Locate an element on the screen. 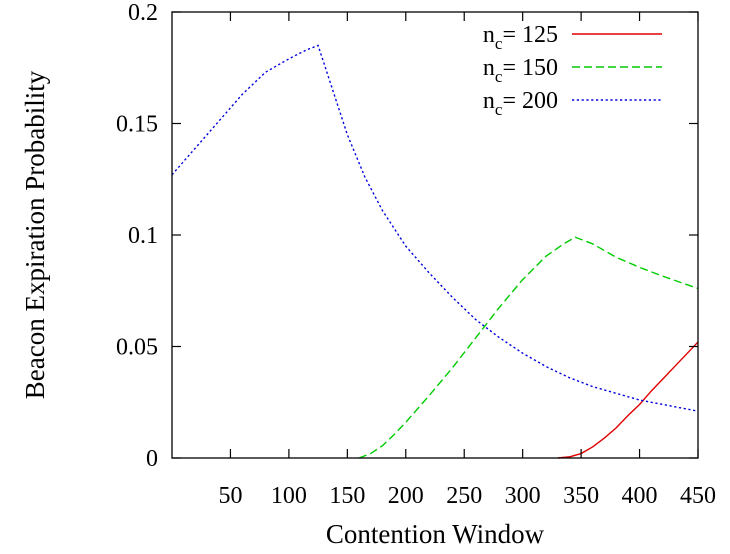 This screenshot has height=554, width=730. y-tick-label: 0.1 is located at coordinates (143, 236).